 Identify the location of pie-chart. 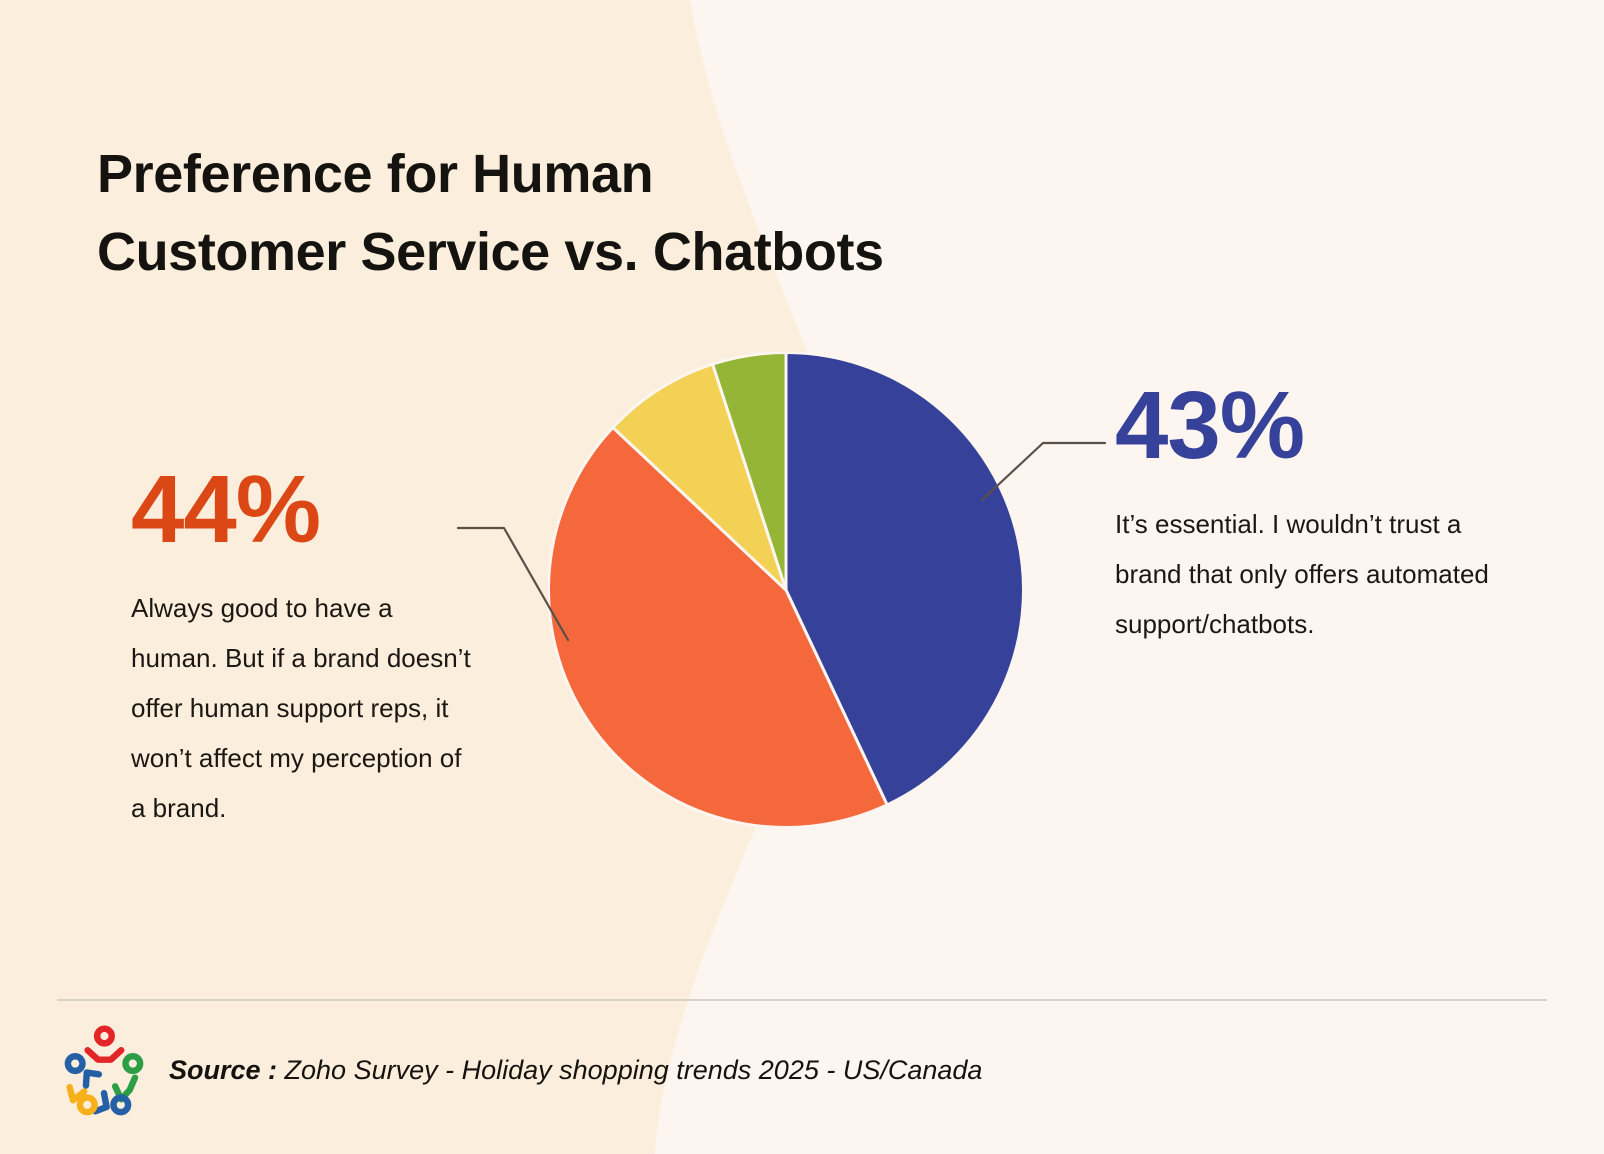
(786, 590).